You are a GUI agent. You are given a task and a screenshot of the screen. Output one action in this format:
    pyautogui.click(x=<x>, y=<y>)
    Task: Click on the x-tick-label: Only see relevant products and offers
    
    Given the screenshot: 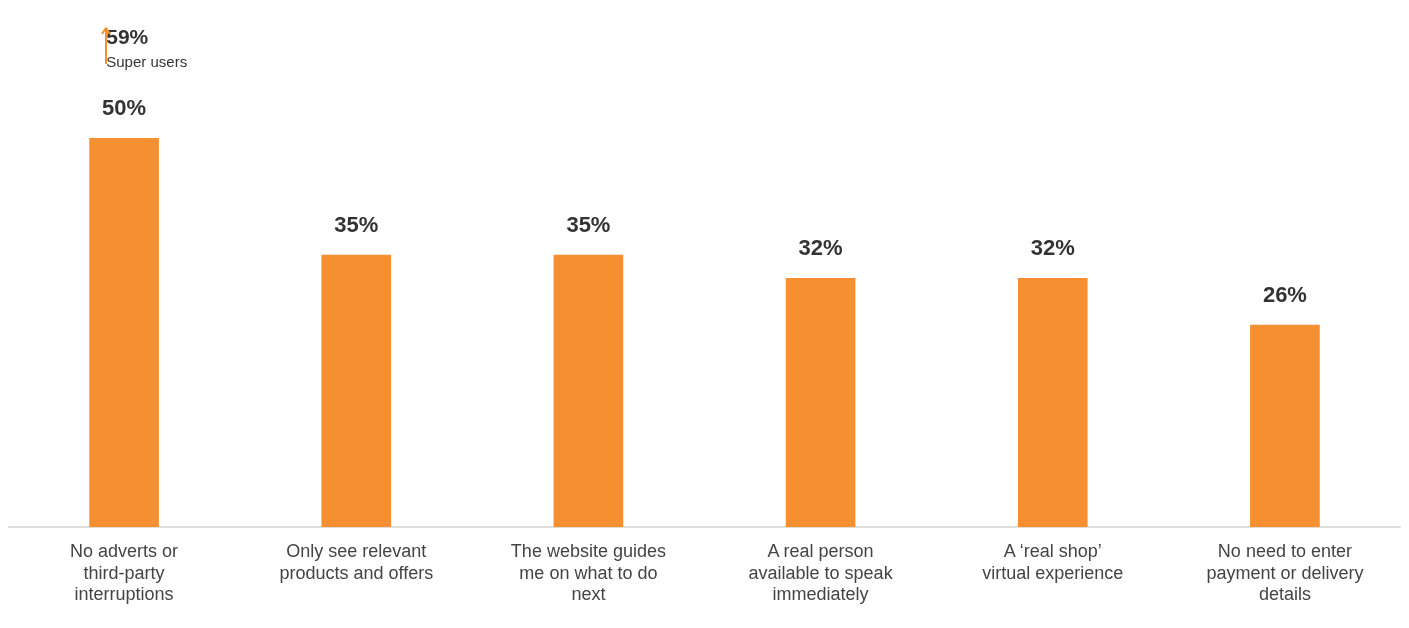 What is the action you would take?
    pyautogui.click(x=356, y=561)
    